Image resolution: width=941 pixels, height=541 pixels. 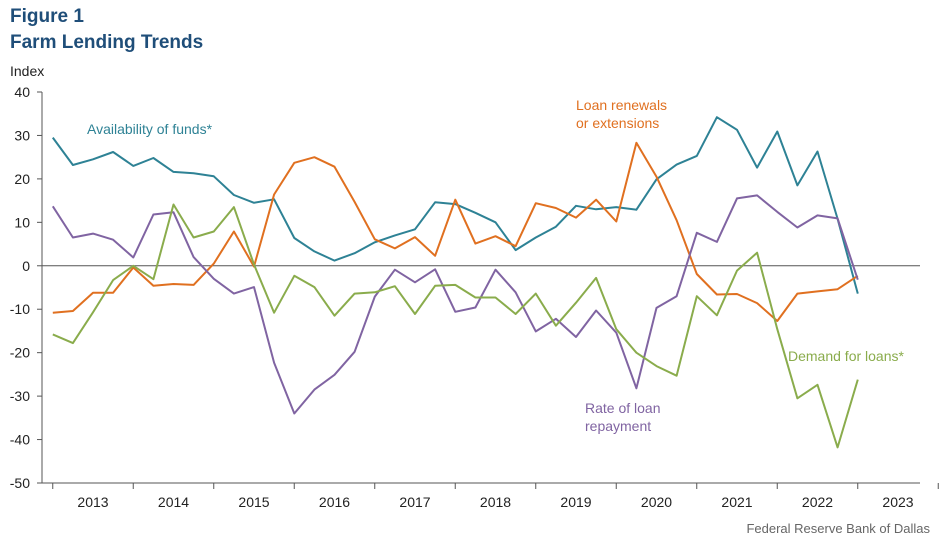 What do you see at coordinates (22, 179) in the screenshot?
I see `y-tick-label: 20` at bounding box center [22, 179].